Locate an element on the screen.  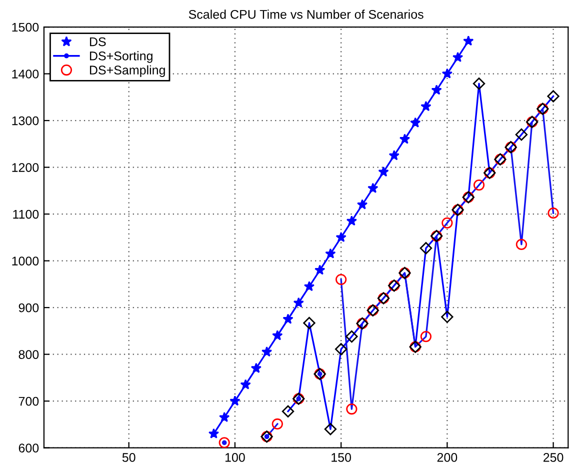
x-tick-label: 150 is located at coordinates (342, 457).